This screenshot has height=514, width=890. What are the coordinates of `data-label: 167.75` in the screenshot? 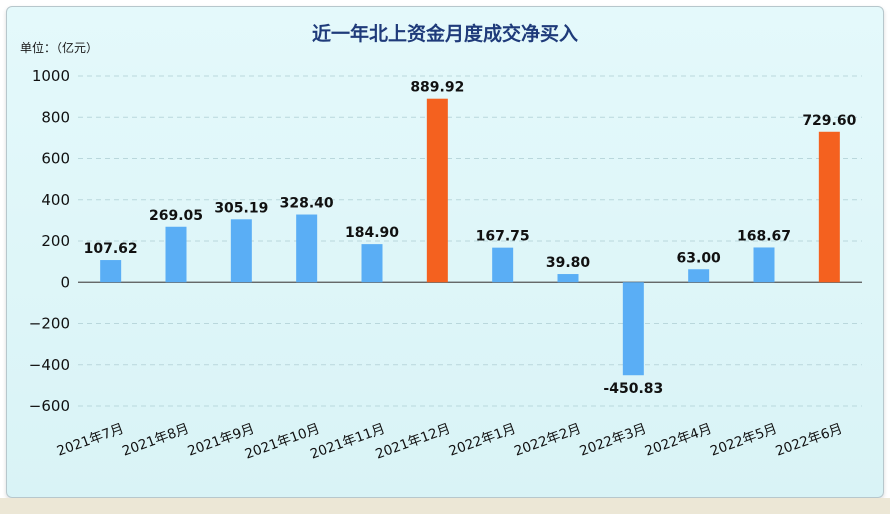 It's located at (503, 237).